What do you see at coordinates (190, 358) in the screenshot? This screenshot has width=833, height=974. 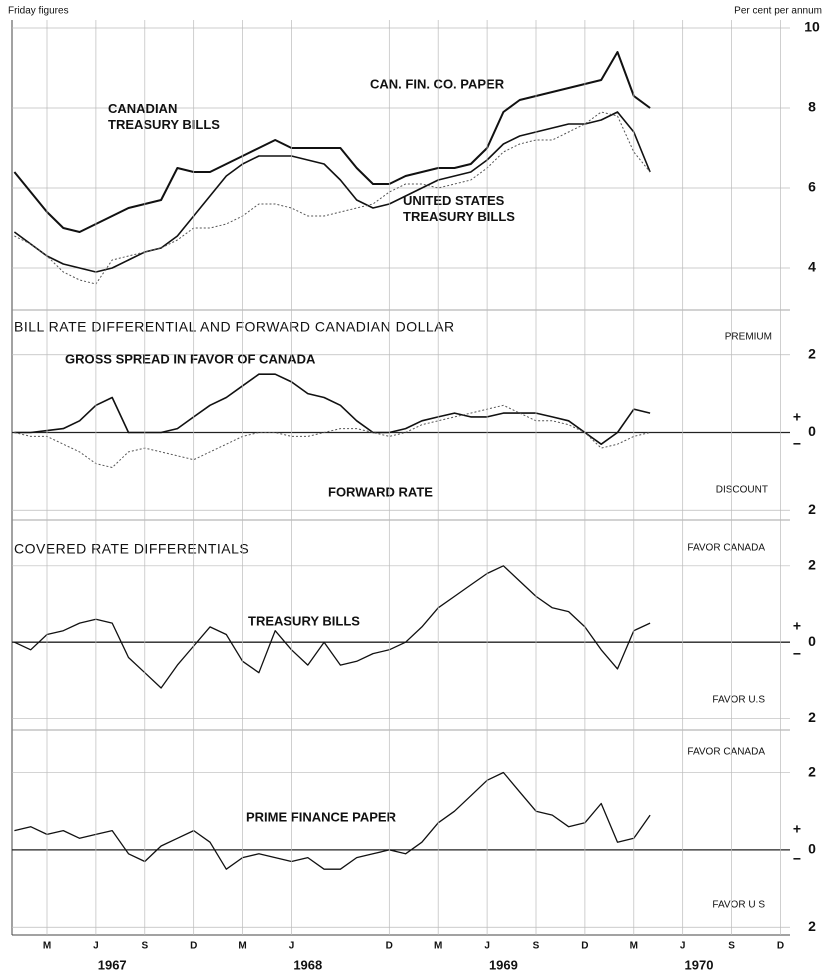 I see `series-label: GROSS SPREAD IN FAVOR OF CANADA` at bounding box center [190, 358].